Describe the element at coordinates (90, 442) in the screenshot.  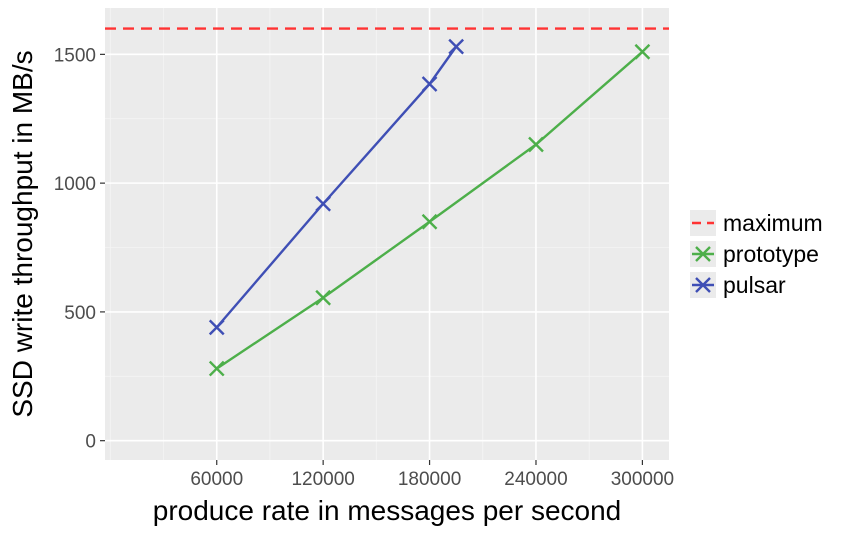
I see `y-tick-label: 0` at that location.